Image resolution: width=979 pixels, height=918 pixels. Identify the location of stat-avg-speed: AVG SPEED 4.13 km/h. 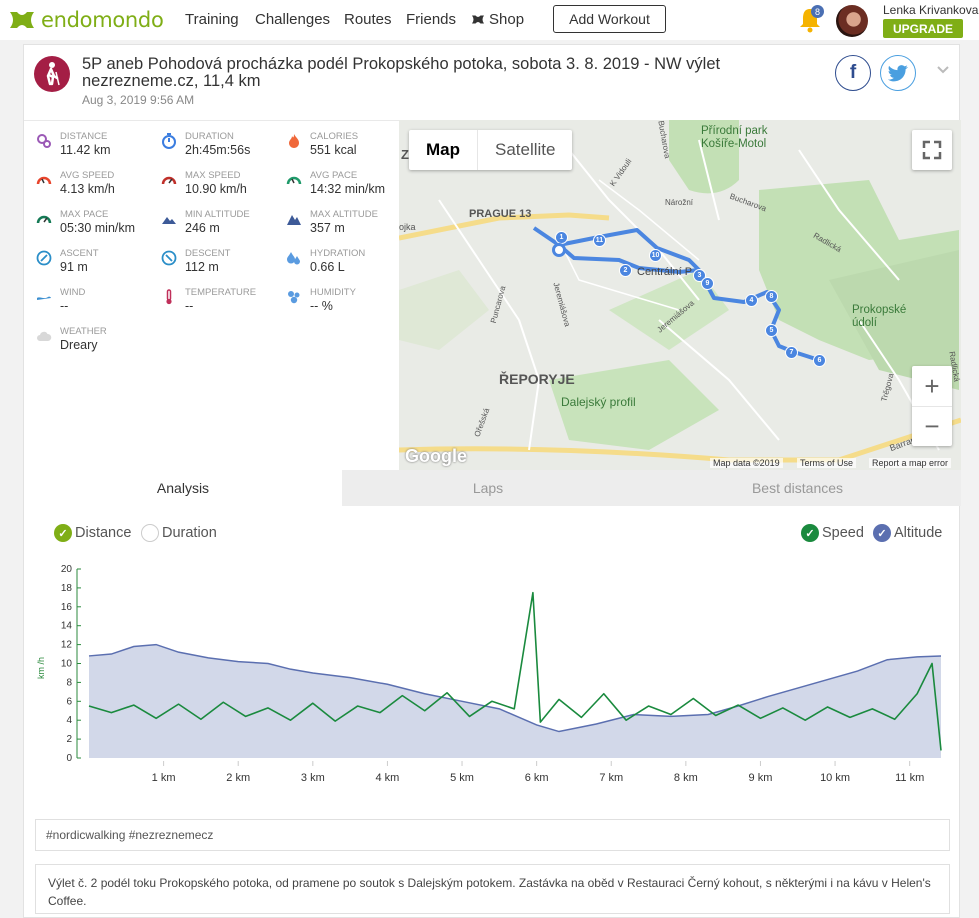
(96, 187).